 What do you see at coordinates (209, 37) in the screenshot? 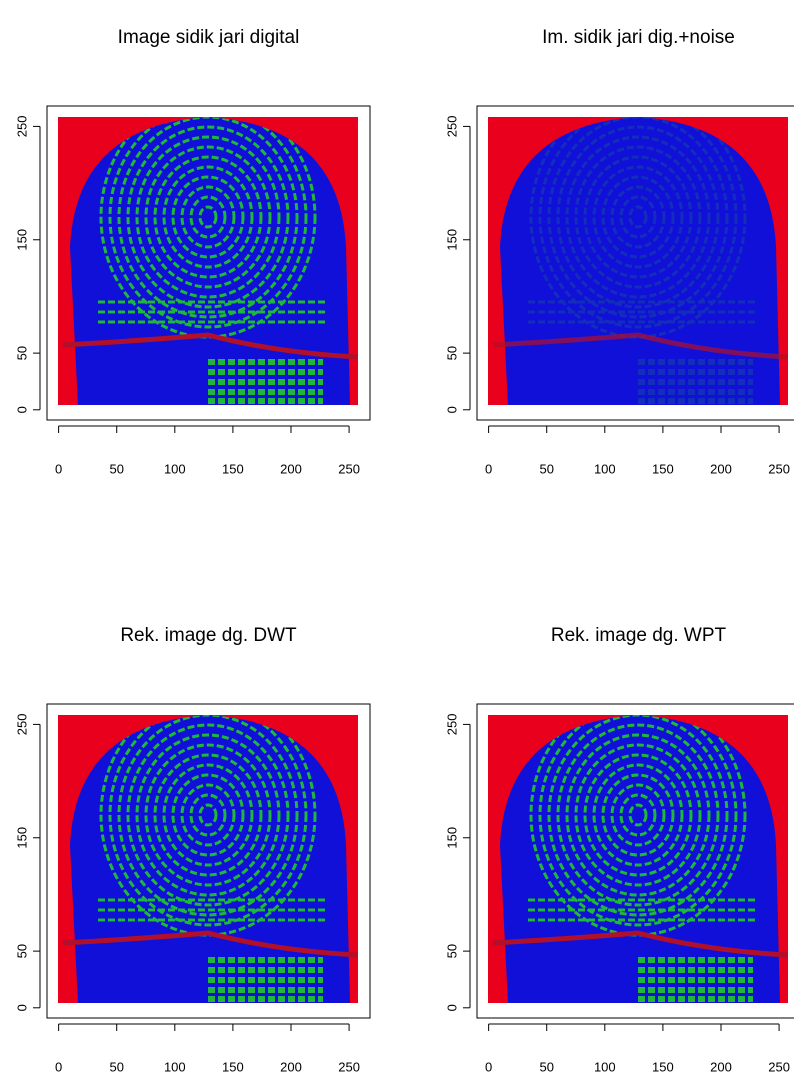
I see `chart-title: Image sidik jari digital` at bounding box center [209, 37].